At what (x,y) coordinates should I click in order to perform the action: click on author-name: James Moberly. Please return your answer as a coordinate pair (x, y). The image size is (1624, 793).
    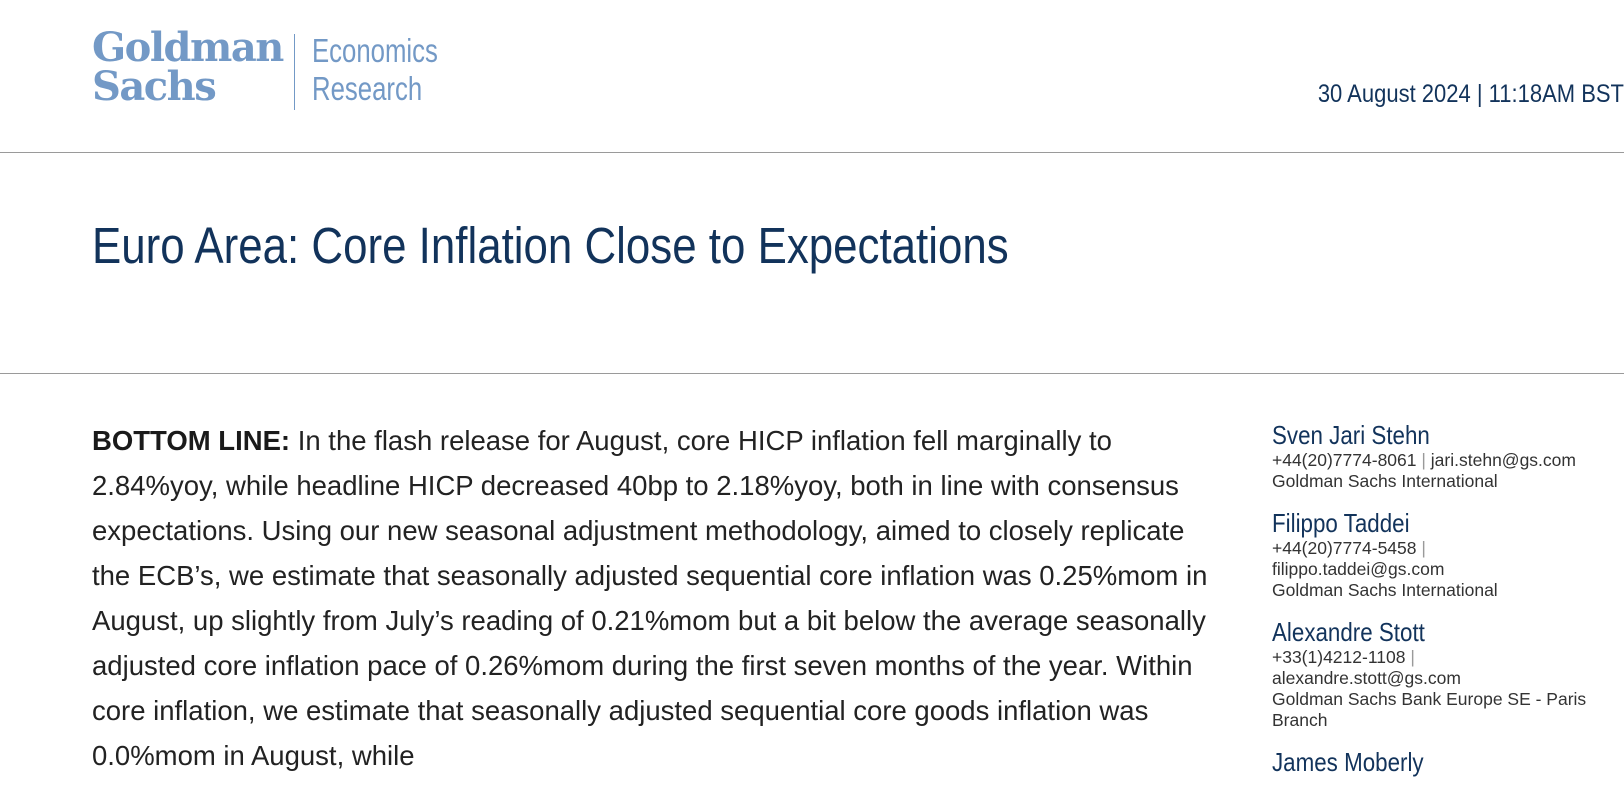
    Looking at the image, I should click on (1348, 762).